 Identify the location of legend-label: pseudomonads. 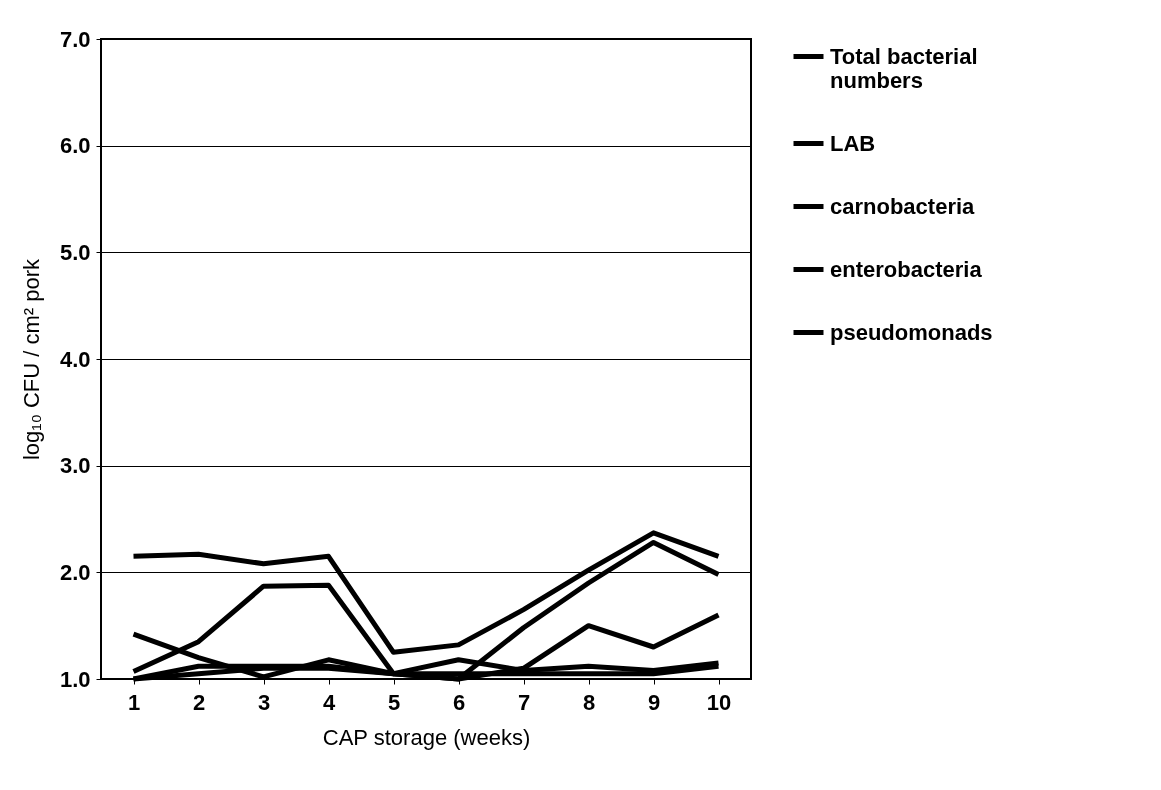
(911, 332).